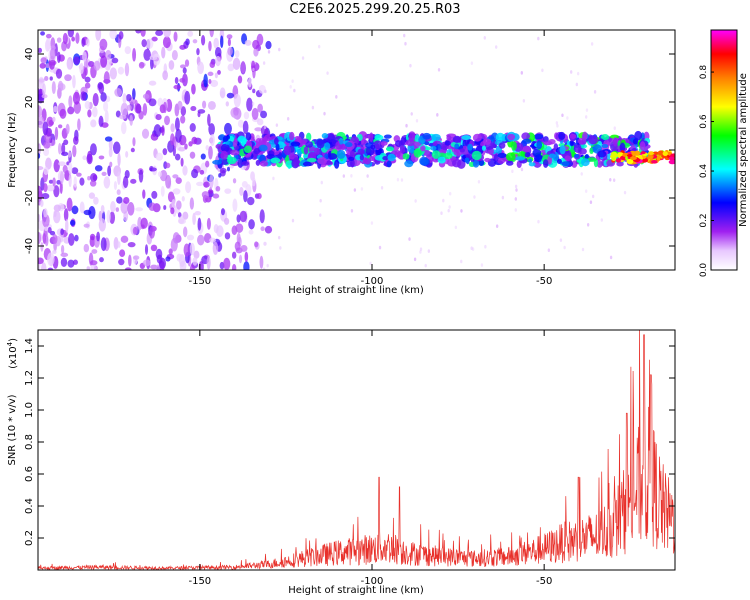  I want to click on snr-y-tick-label: 0.4, so click(29, 506).